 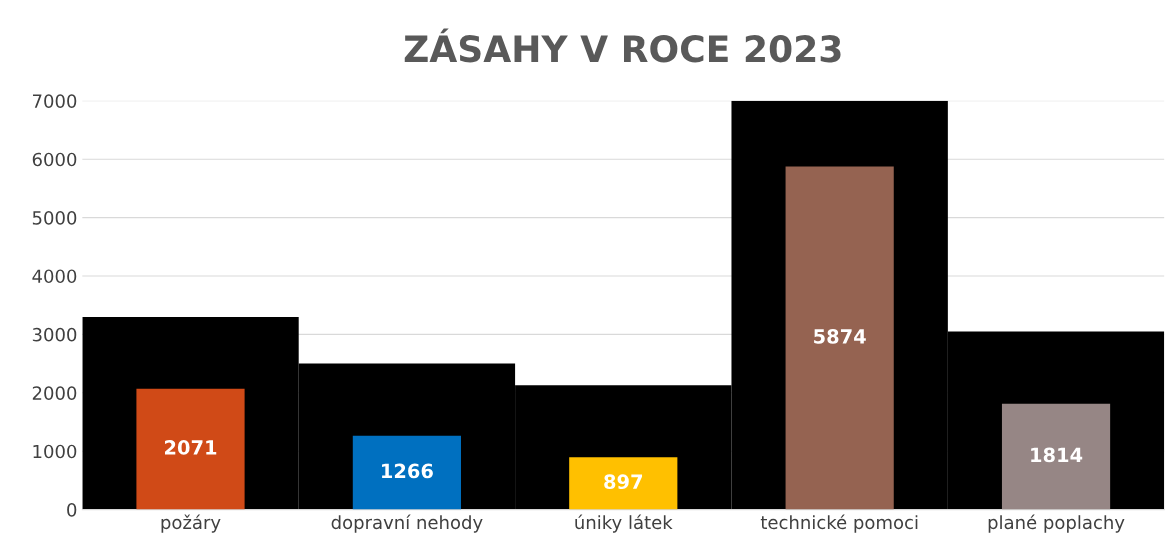 I want to click on x-tick-label: dopravní nehody, so click(x=407, y=523).